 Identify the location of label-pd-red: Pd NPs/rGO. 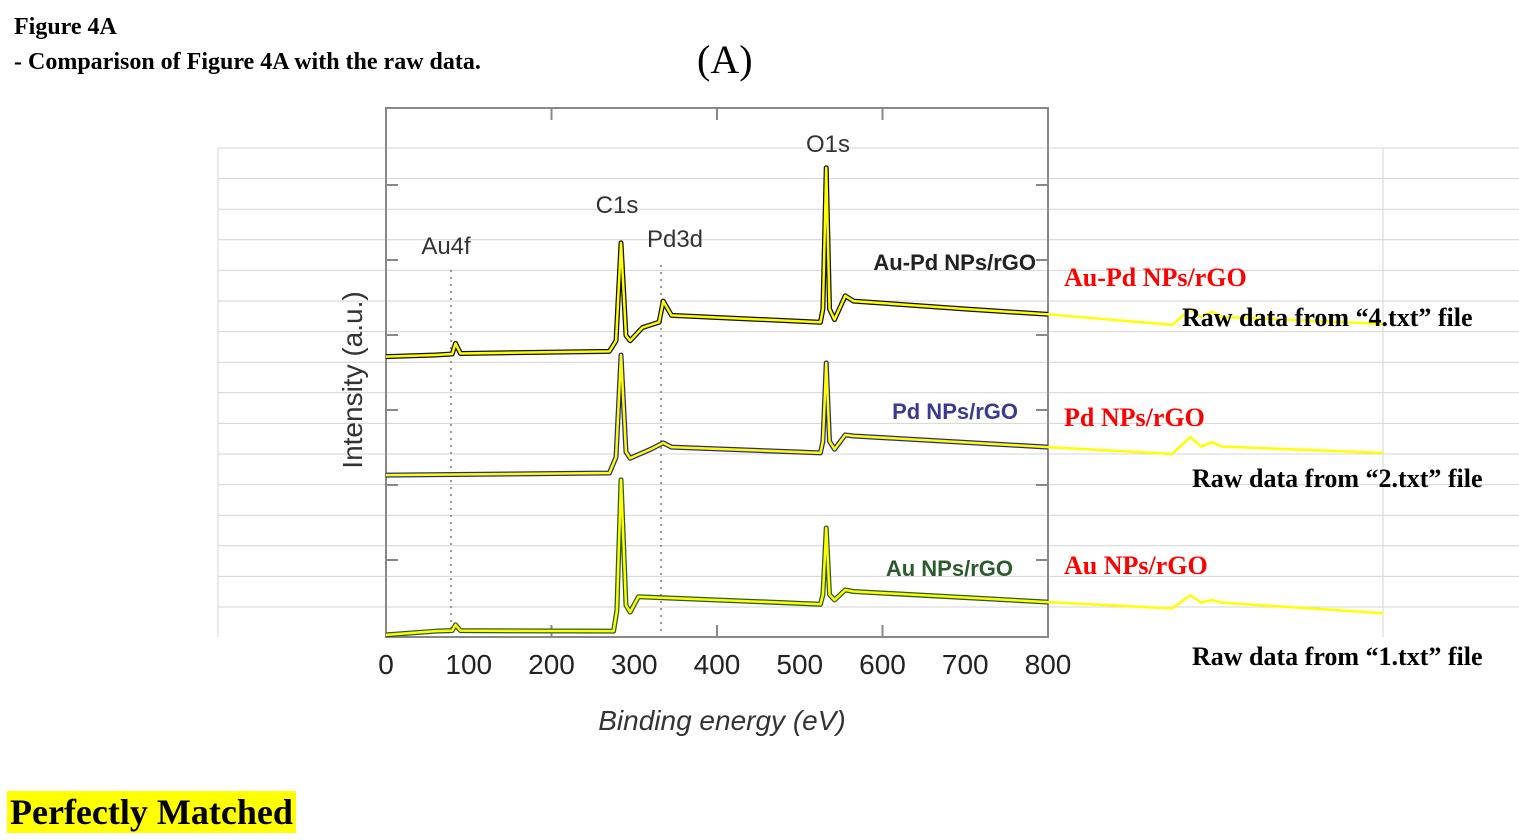
(1134, 417).